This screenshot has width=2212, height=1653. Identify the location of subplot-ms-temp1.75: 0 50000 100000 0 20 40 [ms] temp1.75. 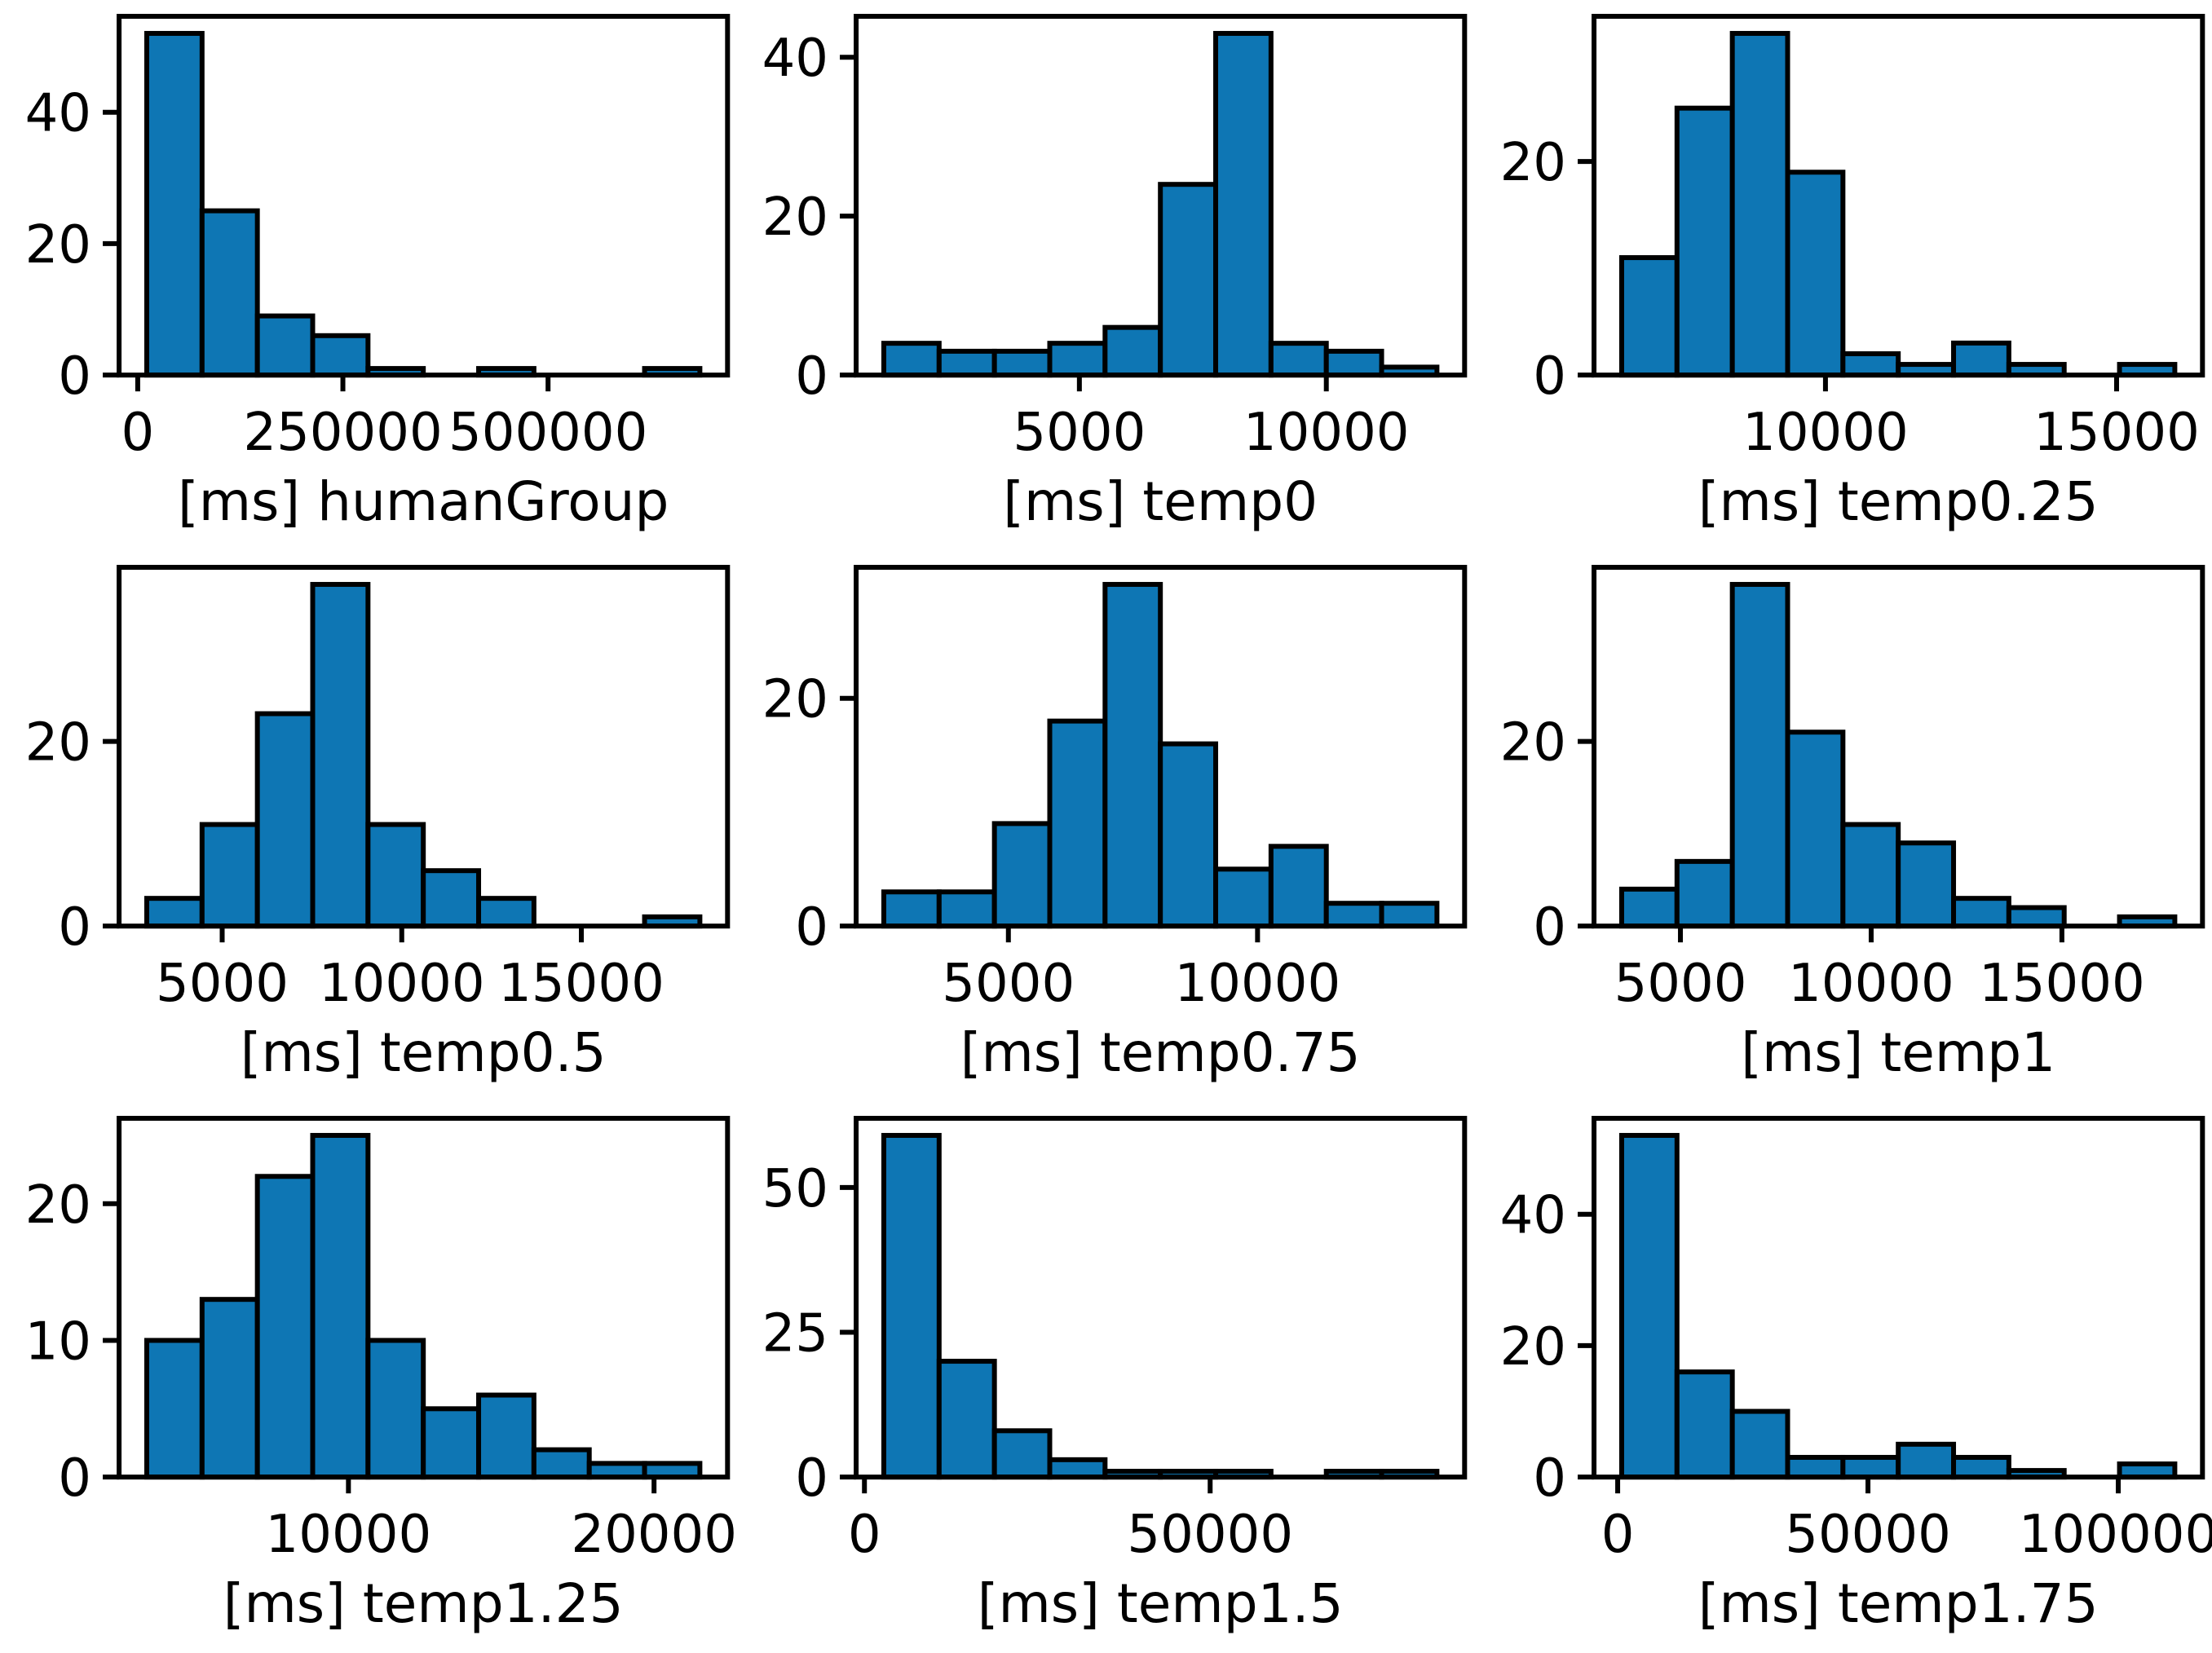
(1843, 1377).